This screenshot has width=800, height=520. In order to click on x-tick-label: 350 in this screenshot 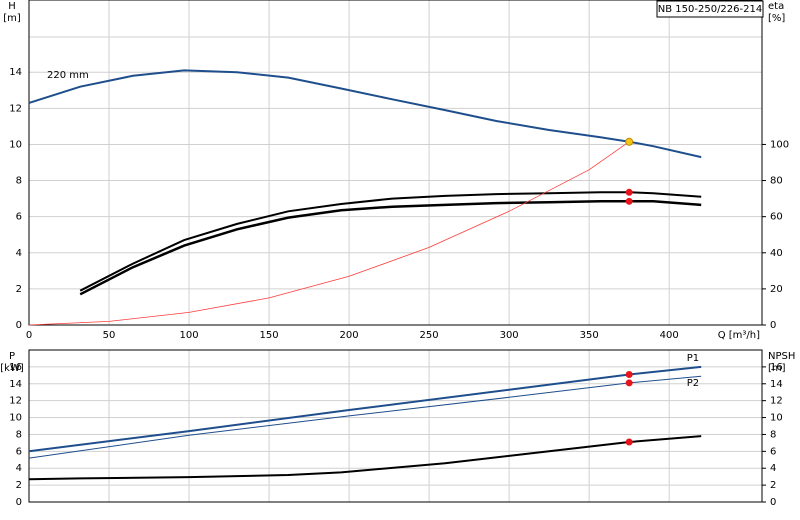, I will do `click(589, 335)`.